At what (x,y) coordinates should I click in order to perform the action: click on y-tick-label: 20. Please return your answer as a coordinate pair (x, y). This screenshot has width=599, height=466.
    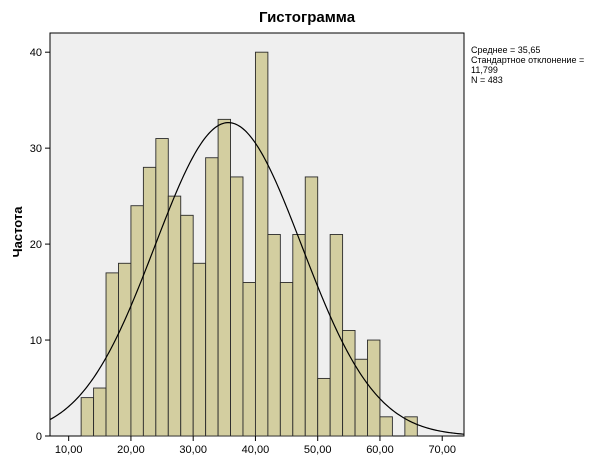
    Looking at the image, I should click on (36, 245).